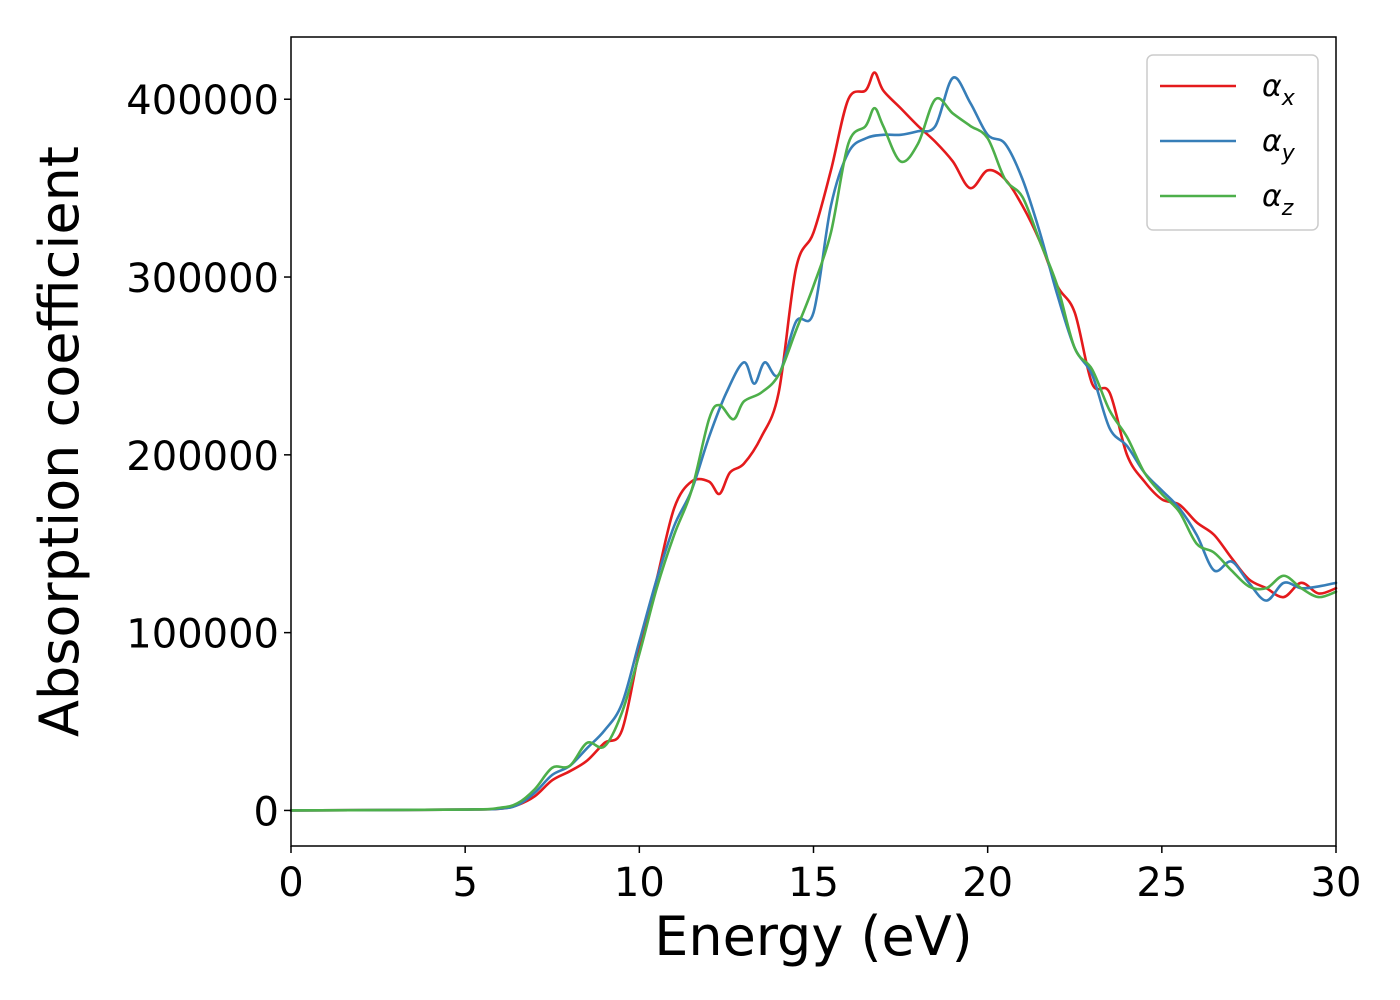 Image resolution: width=1400 pixels, height=1000 pixels. What do you see at coordinates (639, 883) in the screenshot?
I see `x-tick-label: 10` at bounding box center [639, 883].